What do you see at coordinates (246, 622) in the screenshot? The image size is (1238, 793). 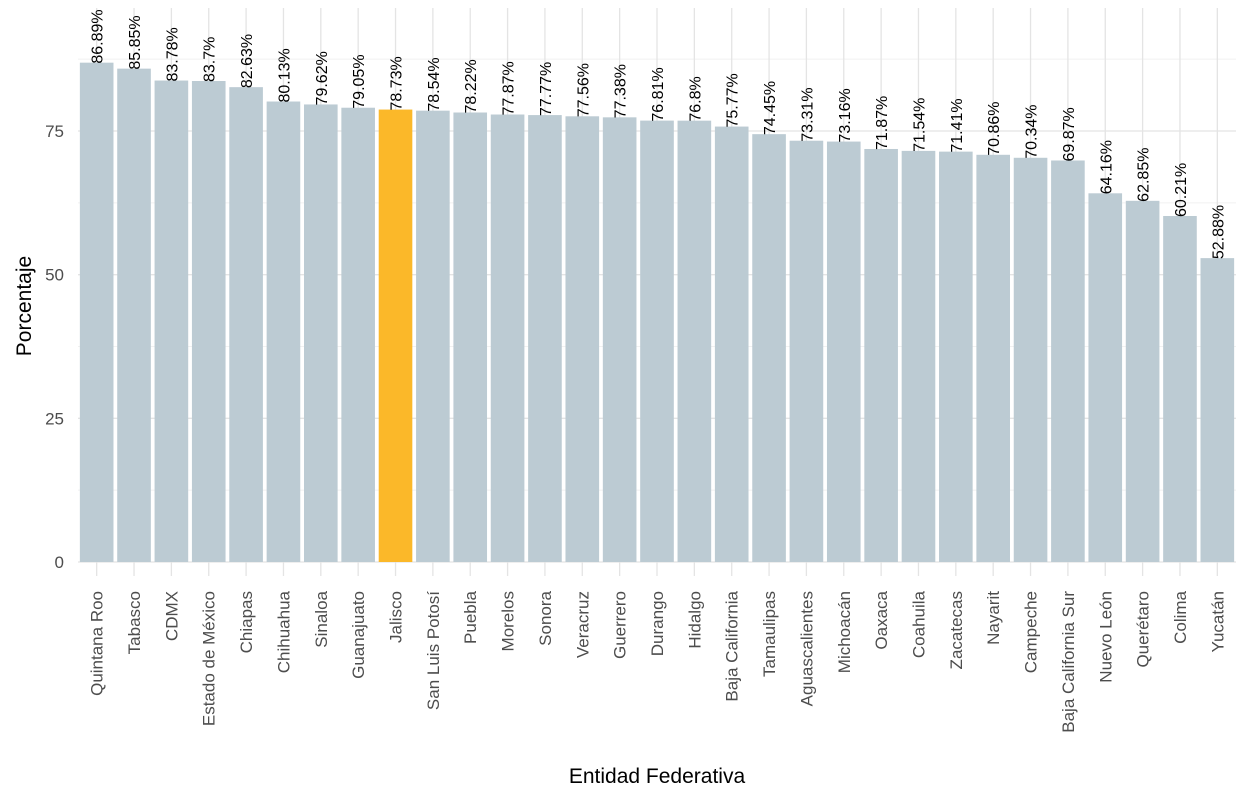 I see `x-tick-label: Chiapas` at bounding box center [246, 622].